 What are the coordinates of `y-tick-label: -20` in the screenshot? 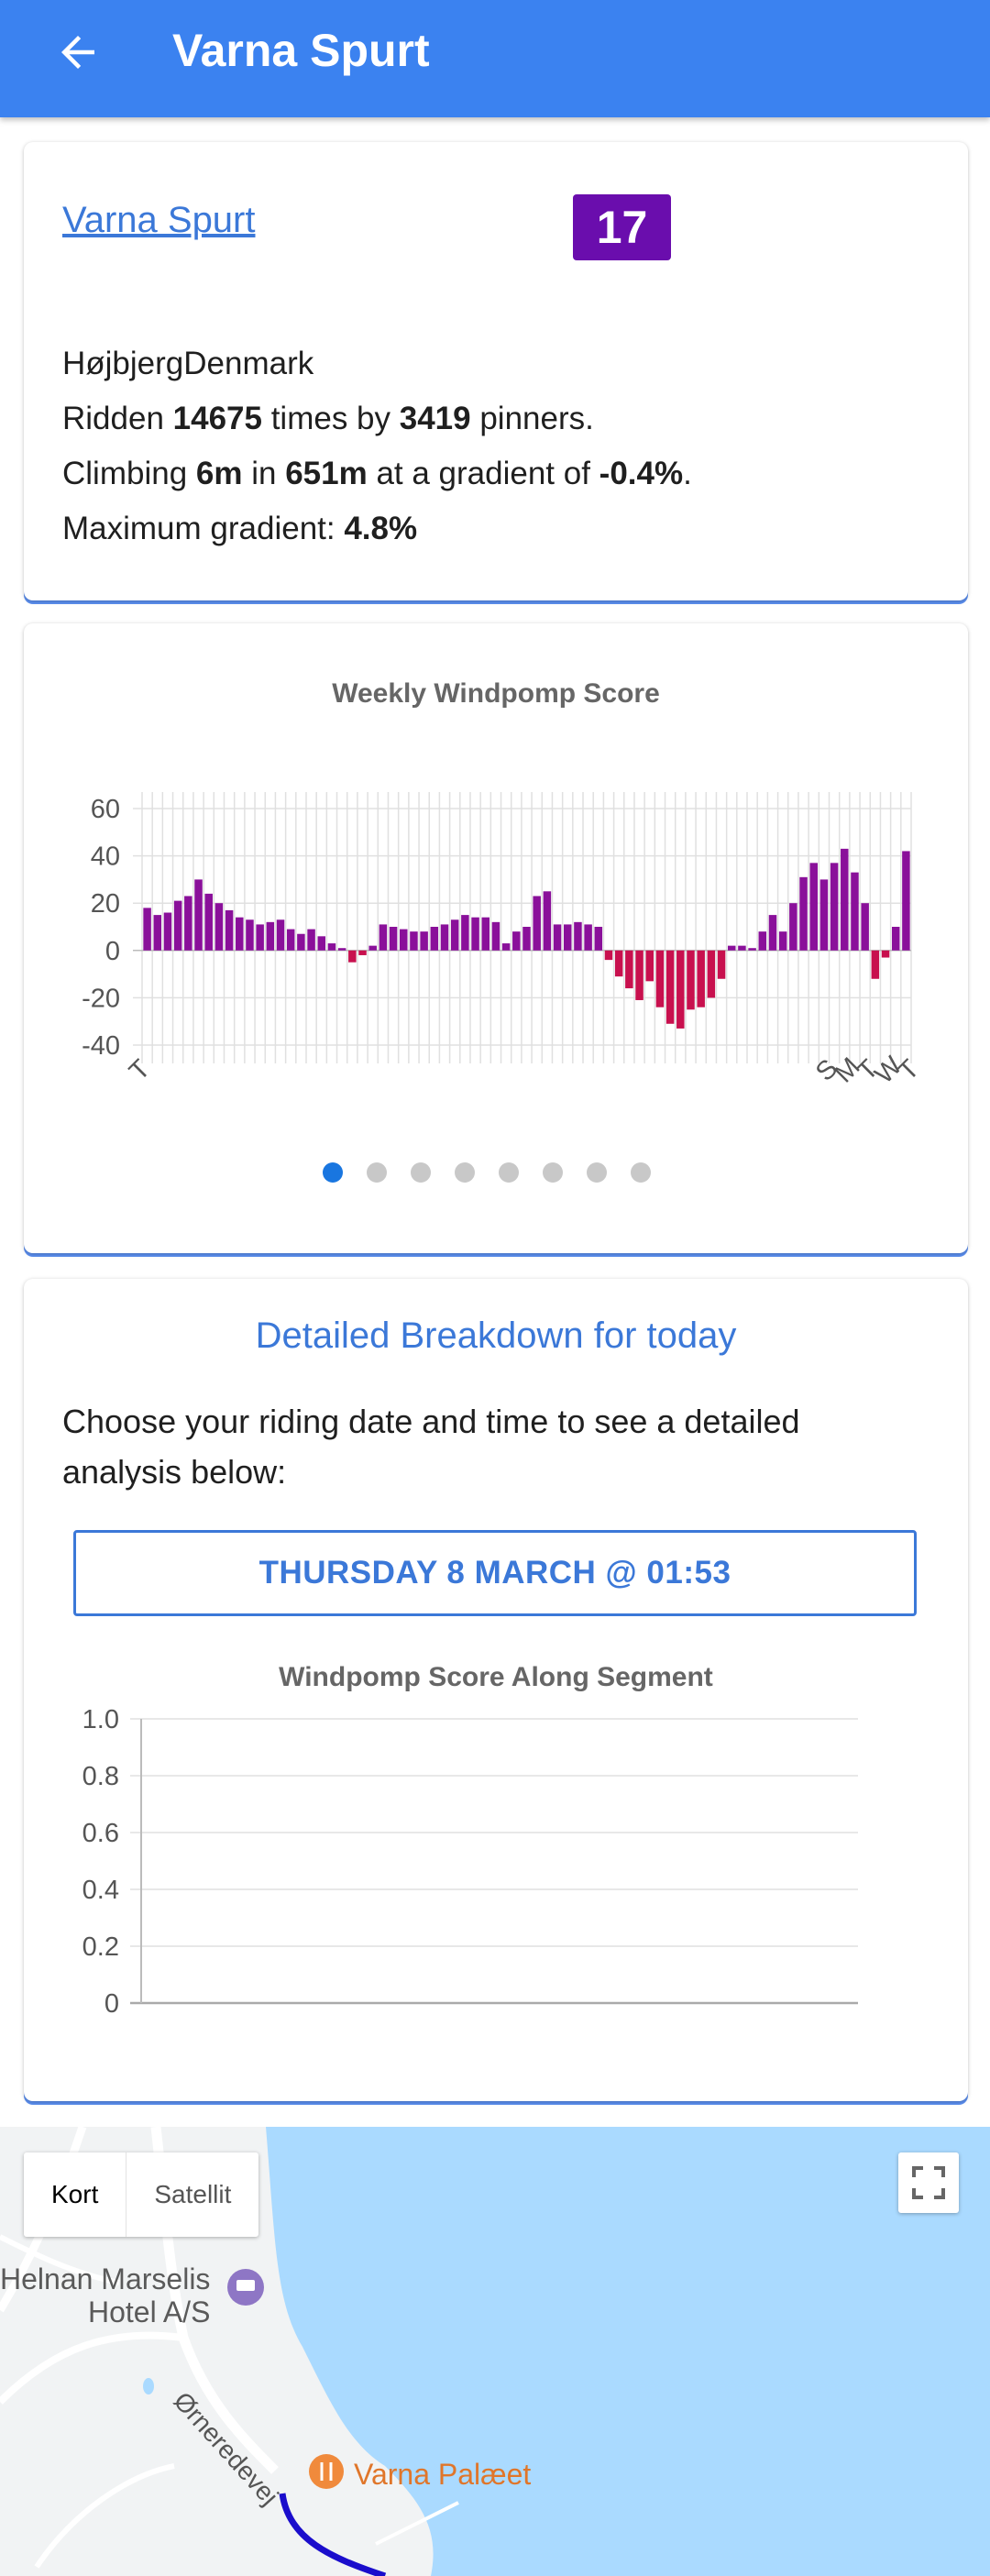 It's located at (101, 998).